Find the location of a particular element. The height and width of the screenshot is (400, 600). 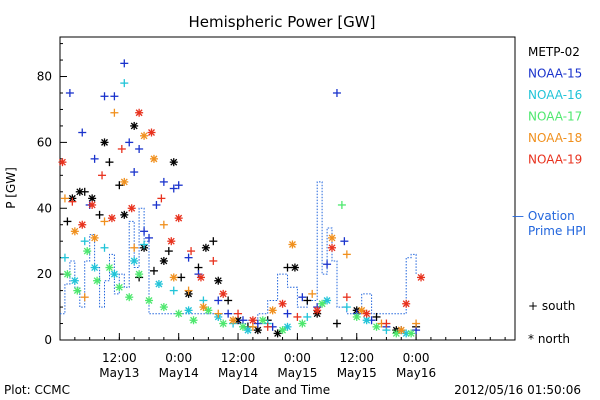

x-tick-date-label: May15 is located at coordinates (297, 373).